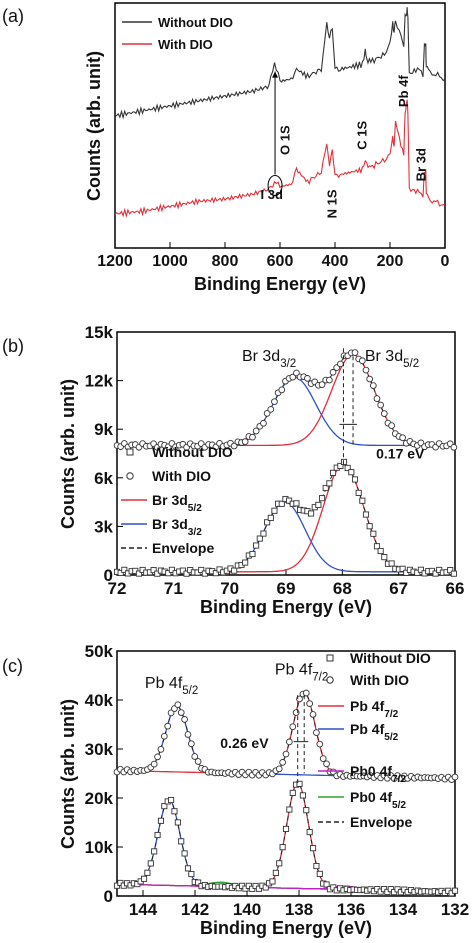  Describe the element at coordinates (229, 588) in the screenshot. I see `x-tick-label: 70` at that location.